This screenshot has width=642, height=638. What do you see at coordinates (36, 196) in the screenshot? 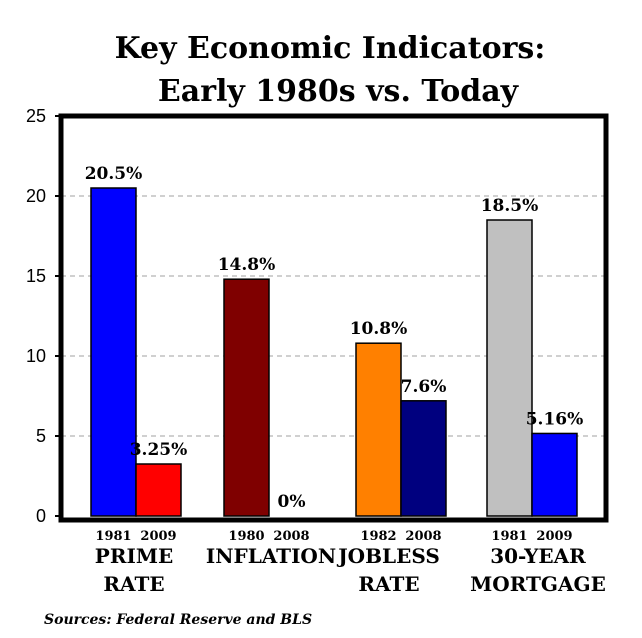
I see `y-tick-label: 20` at bounding box center [36, 196].